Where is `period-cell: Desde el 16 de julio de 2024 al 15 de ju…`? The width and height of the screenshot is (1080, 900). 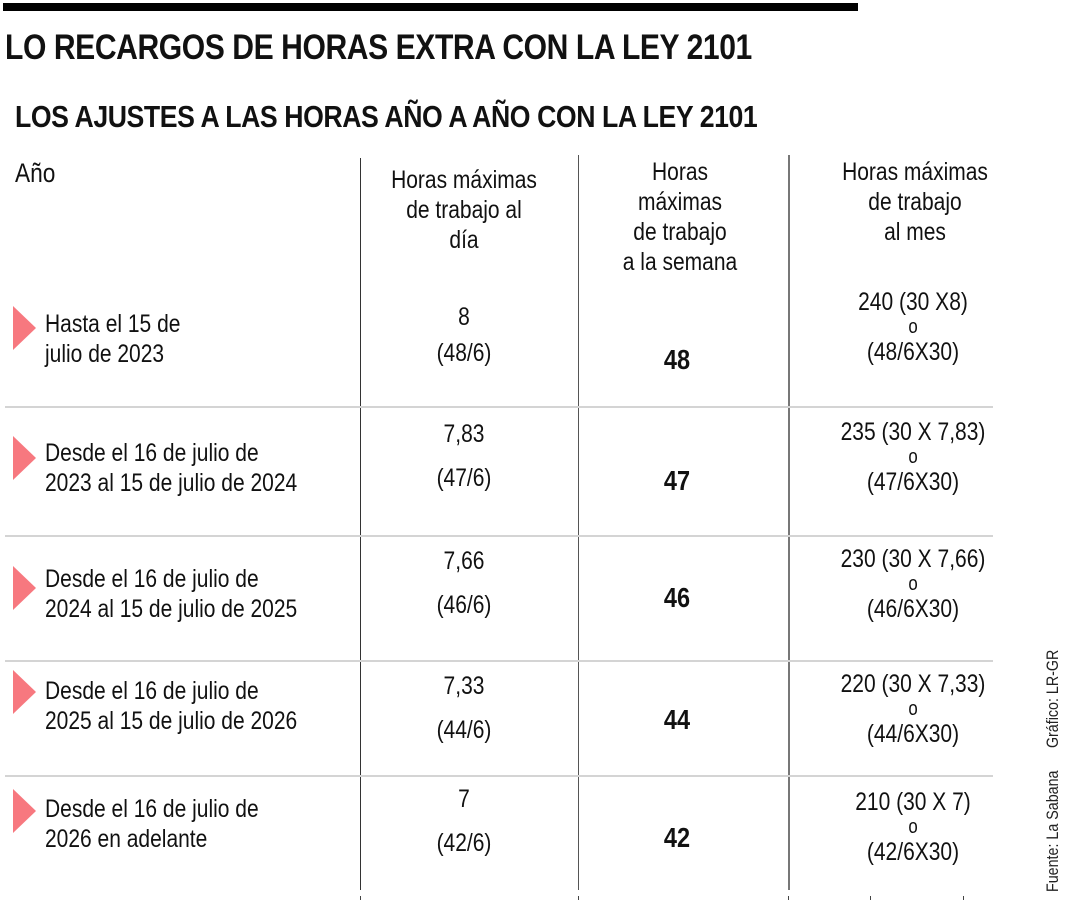
period-cell: Desde el 16 de julio de 2024 al 15 de ju… is located at coordinates (171, 594).